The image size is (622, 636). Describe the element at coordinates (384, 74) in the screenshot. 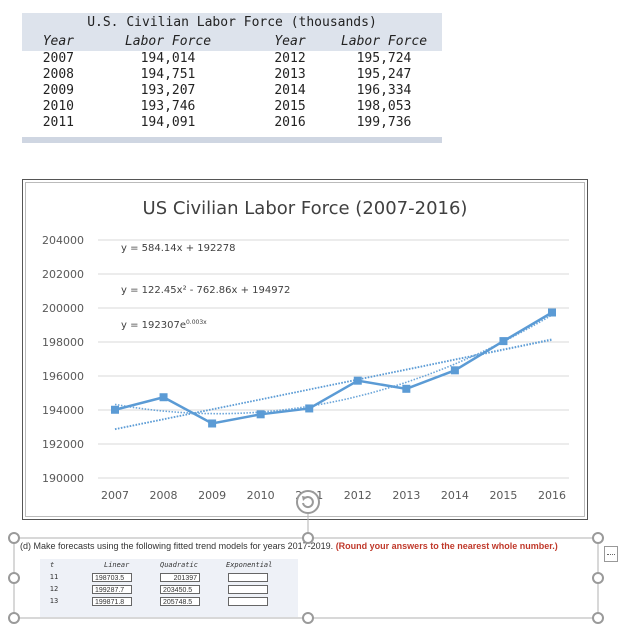

I see `table-cell: 195,247` at that location.